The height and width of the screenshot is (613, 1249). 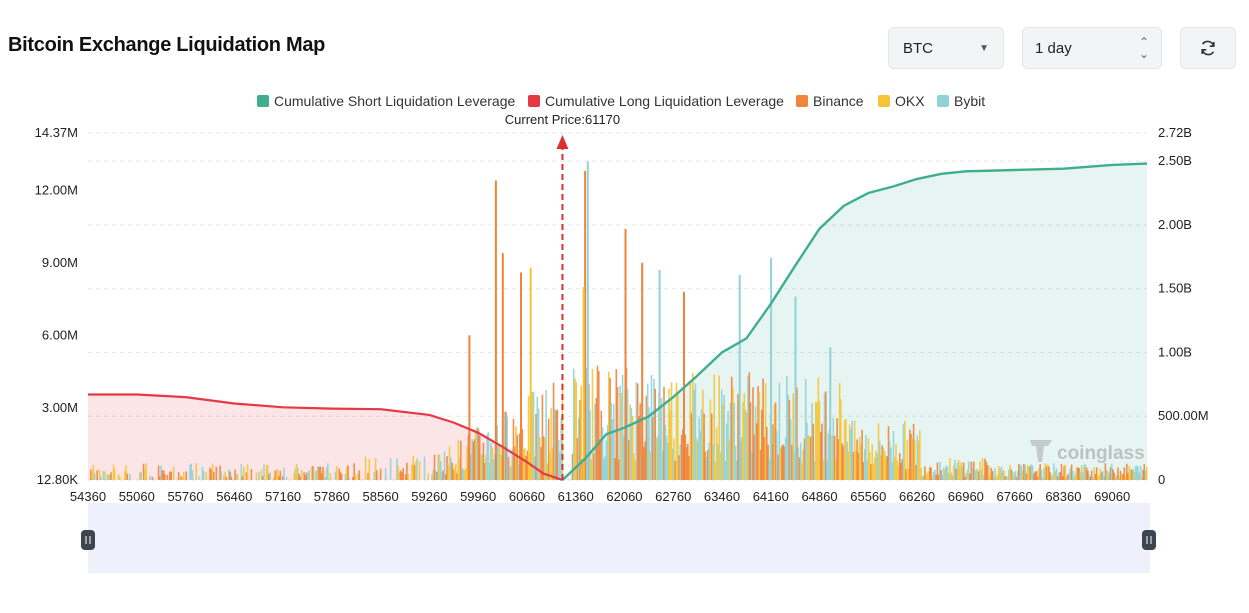 I want to click on legend-label-long: Cumulative Long Liquidation Leverage, so click(x=664, y=101).